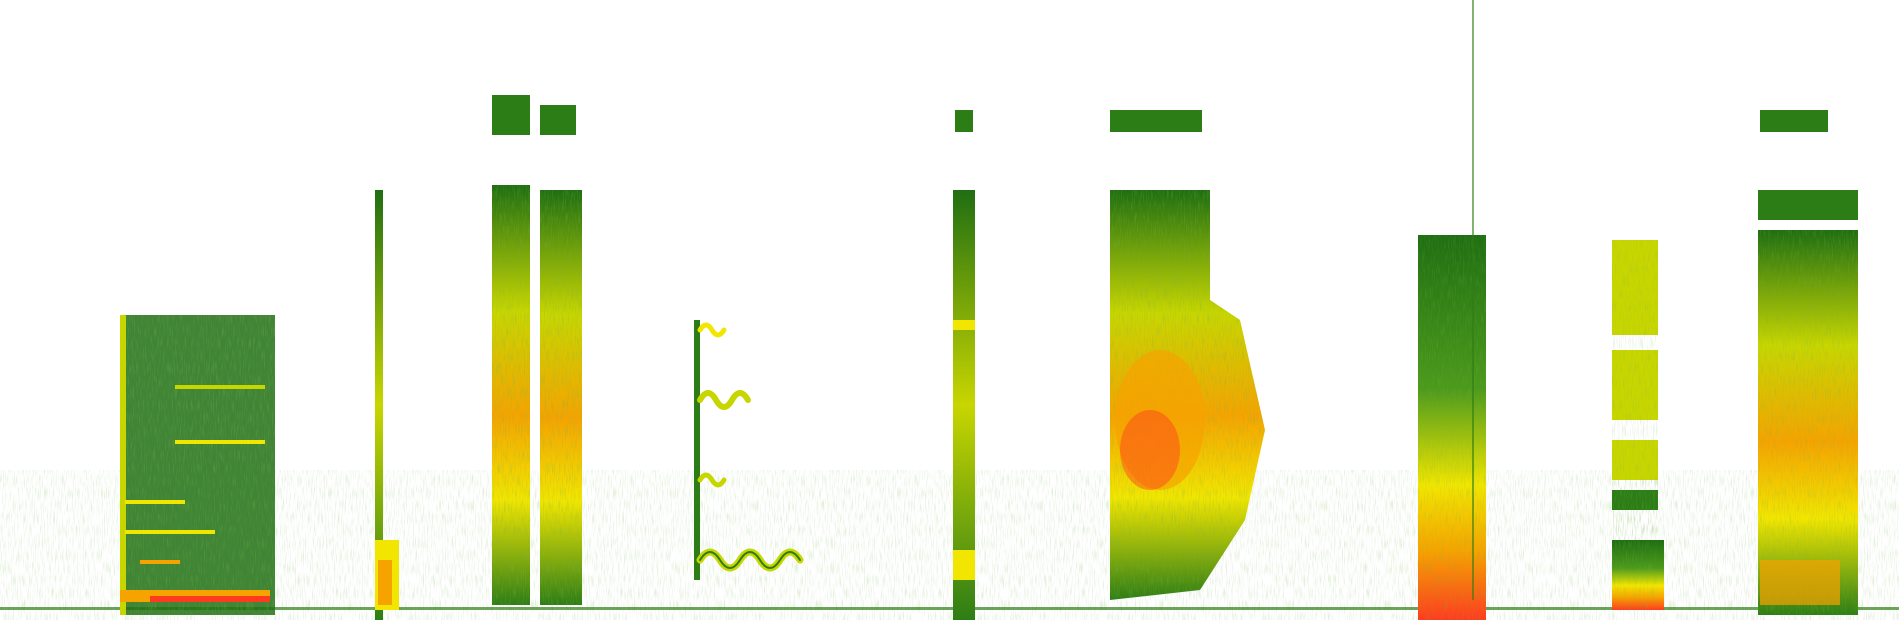  Describe the element at coordinates (1473, 300) in the screenshot. I see `hairline` at that location.